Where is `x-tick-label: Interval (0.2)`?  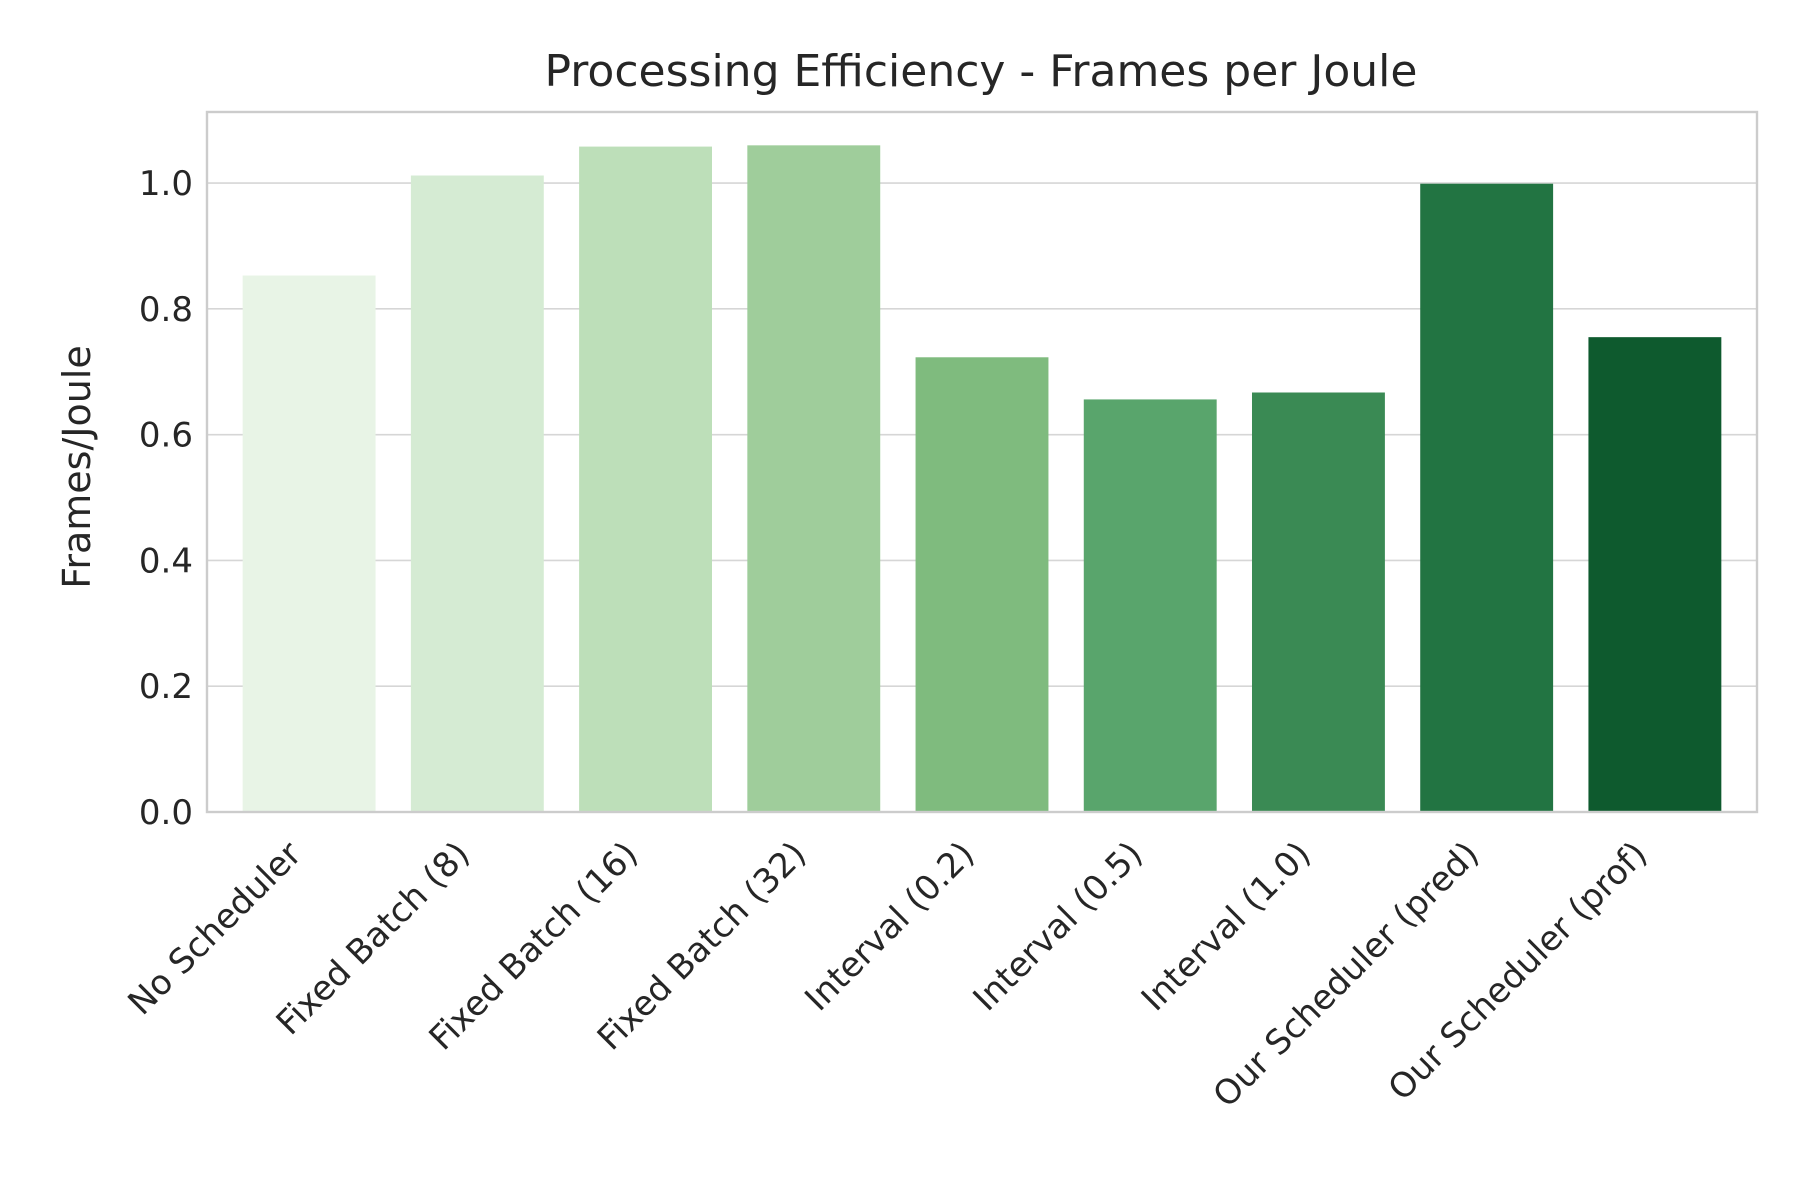 x-tick-label: Interval (0.2) is located at coordinates (889, 926).